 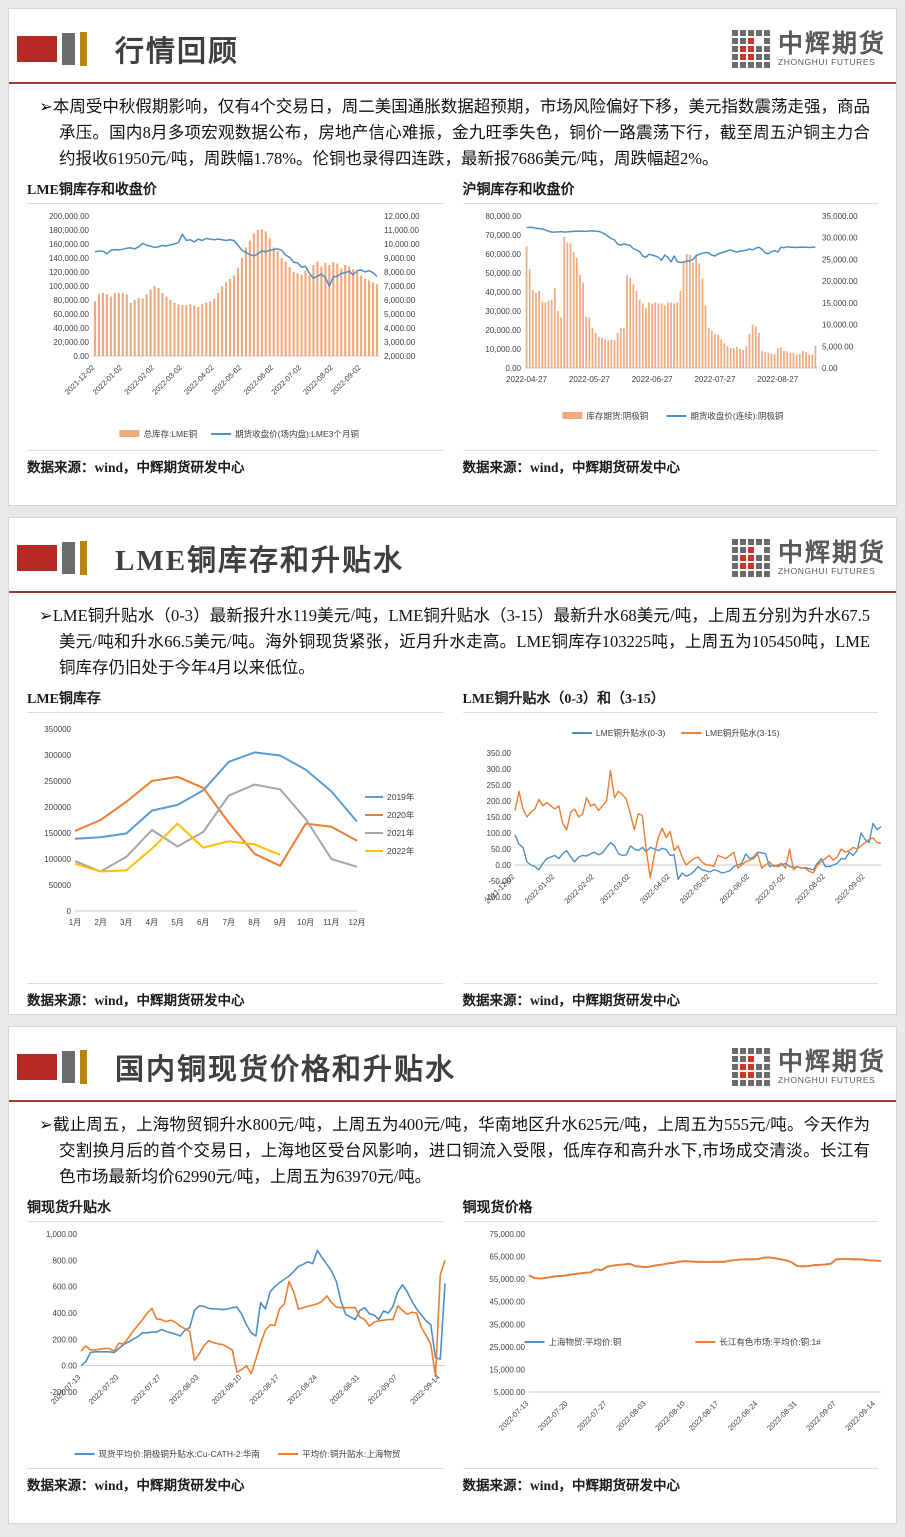 What do you see at coordinates (382, 1389) in the screenshot?
I see `svg-text: 2022-09-07` at bounding box center [382, 1389].